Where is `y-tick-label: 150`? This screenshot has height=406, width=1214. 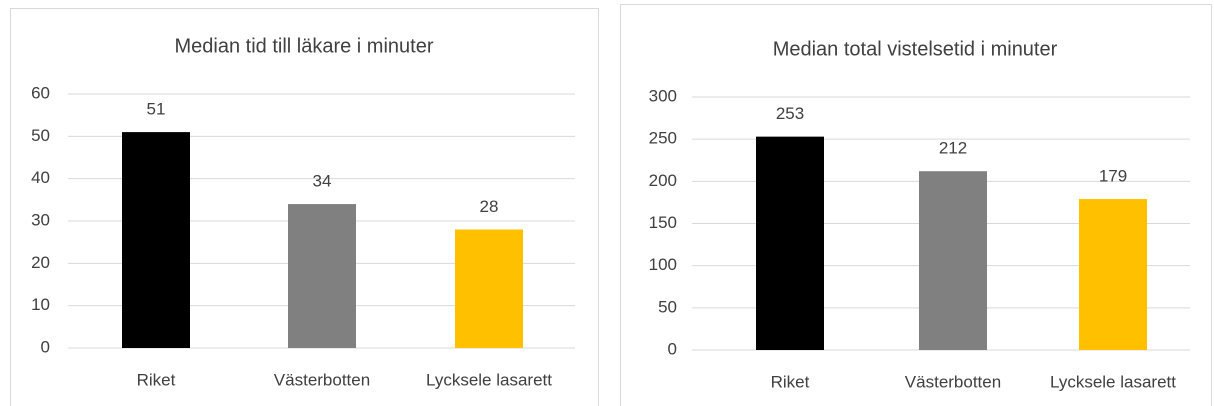
y-tick-label: 150 is located at coordinates (663, 222).